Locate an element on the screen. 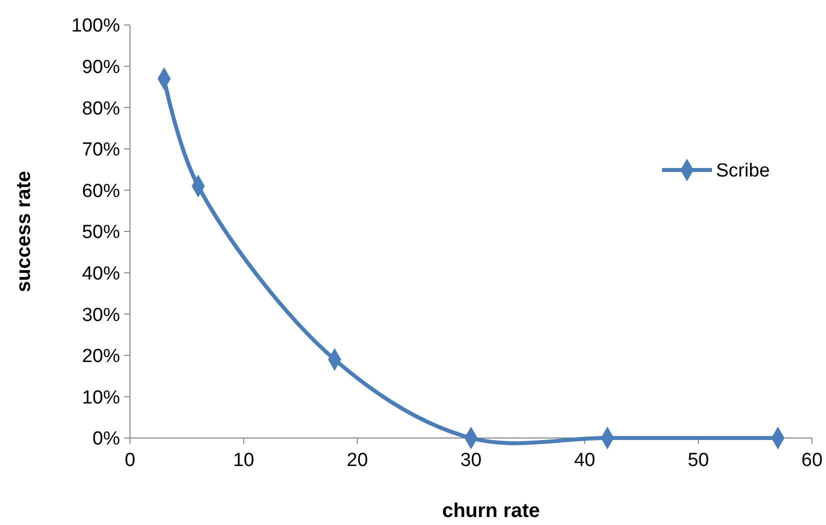 This screenshot has width=826, height=525. y-tick-label: 100% is located at coordinates (95, 26).